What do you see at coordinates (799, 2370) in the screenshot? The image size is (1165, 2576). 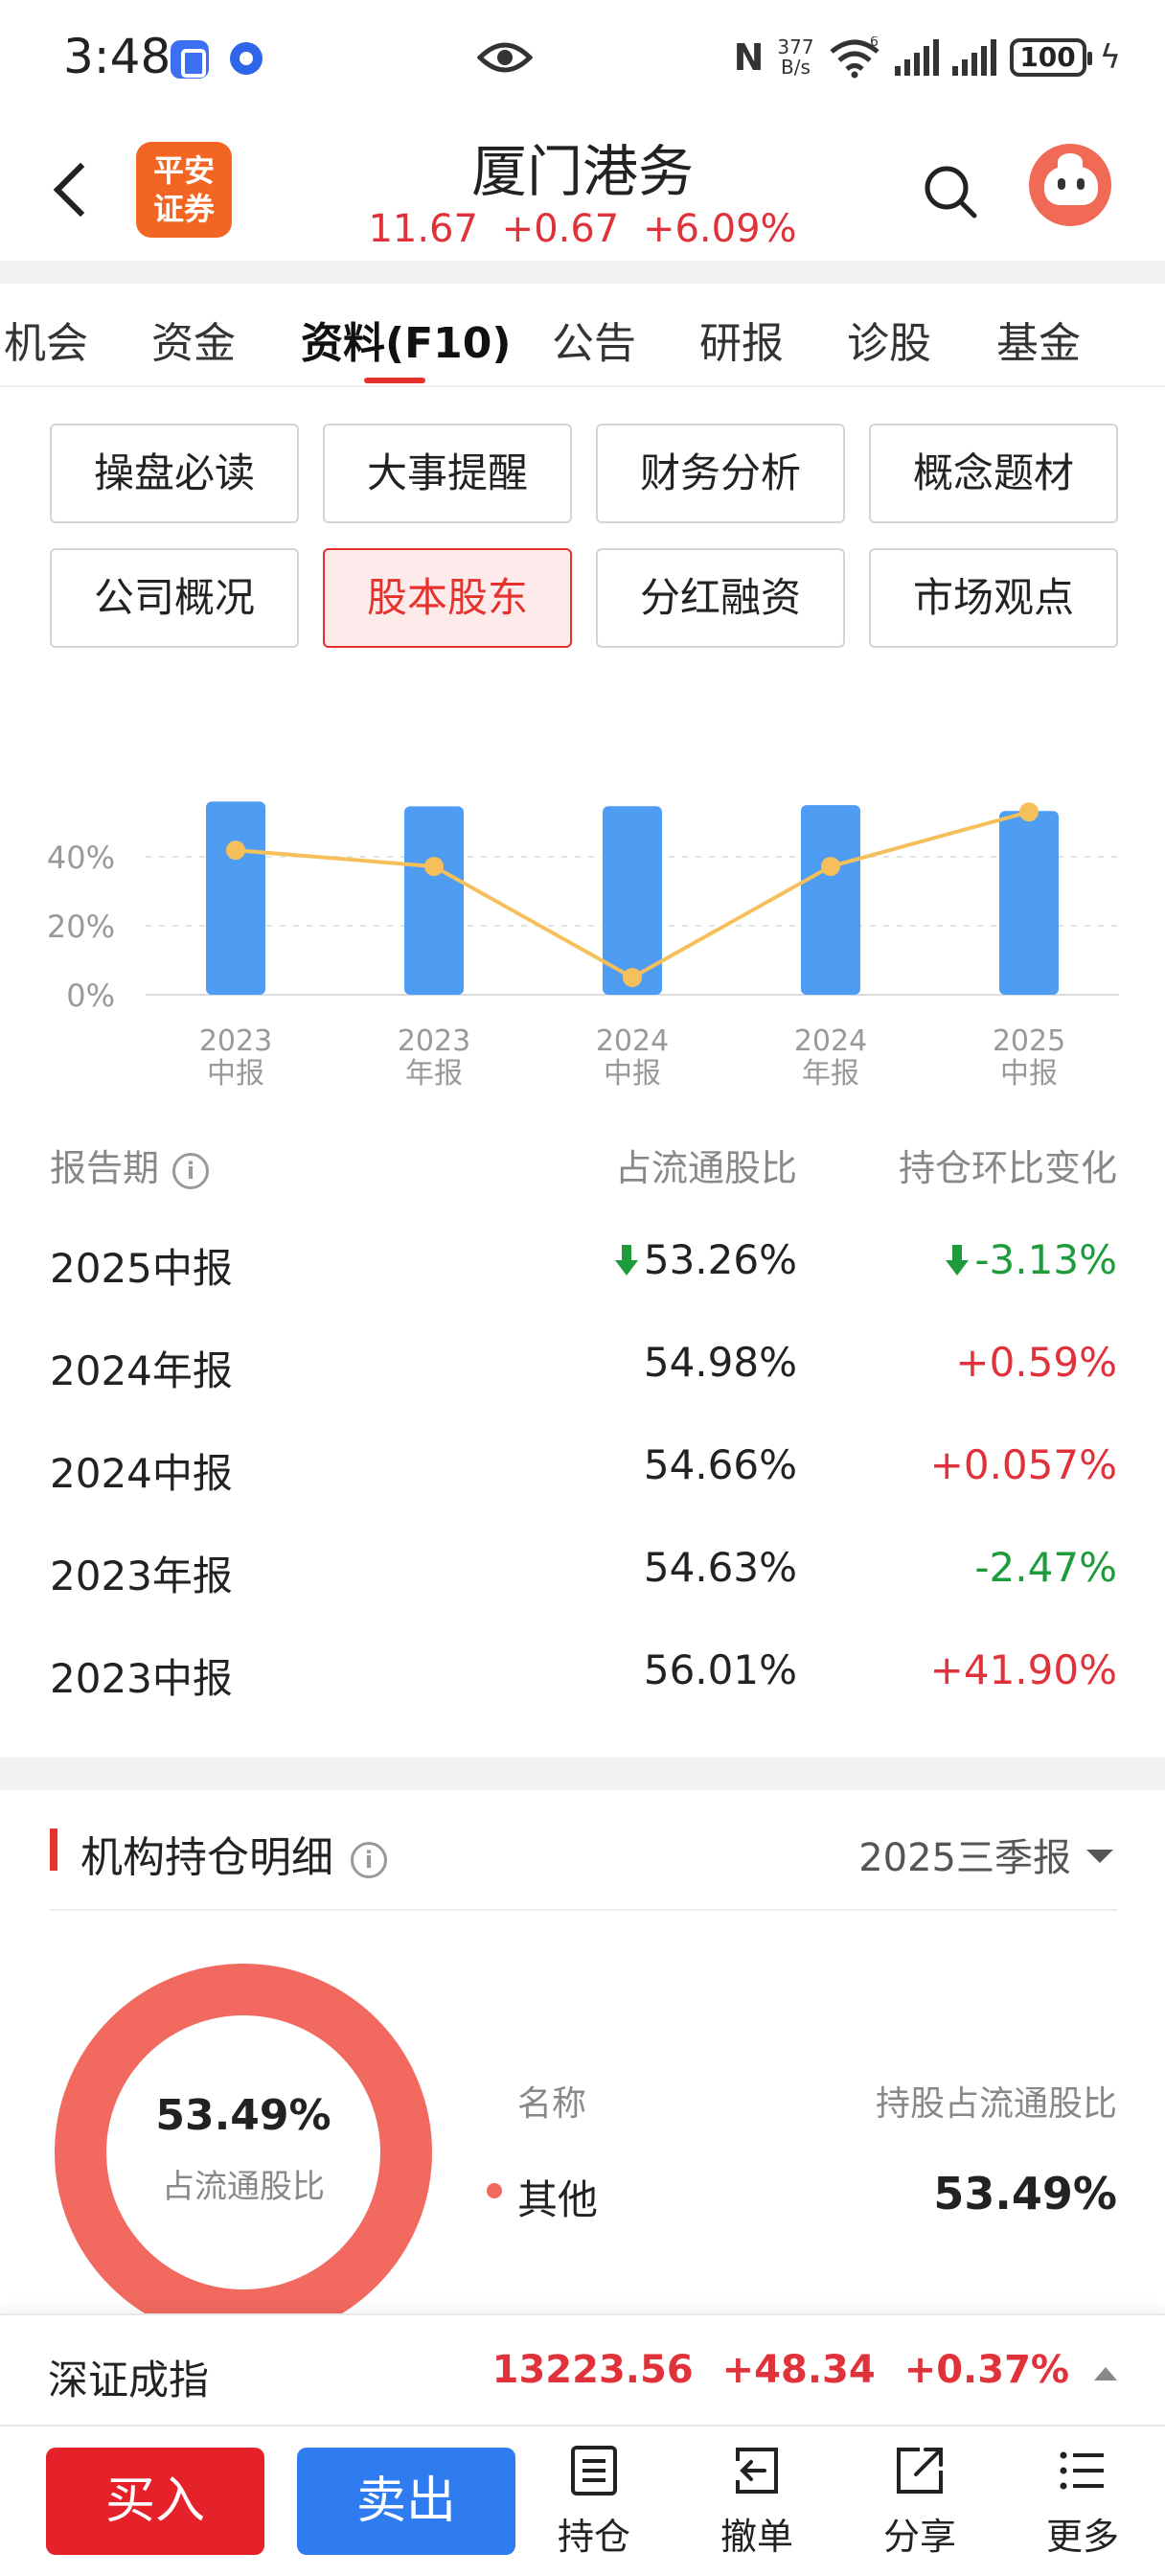 I see `index-change: +48.34` at bounding box center [799, 2370].